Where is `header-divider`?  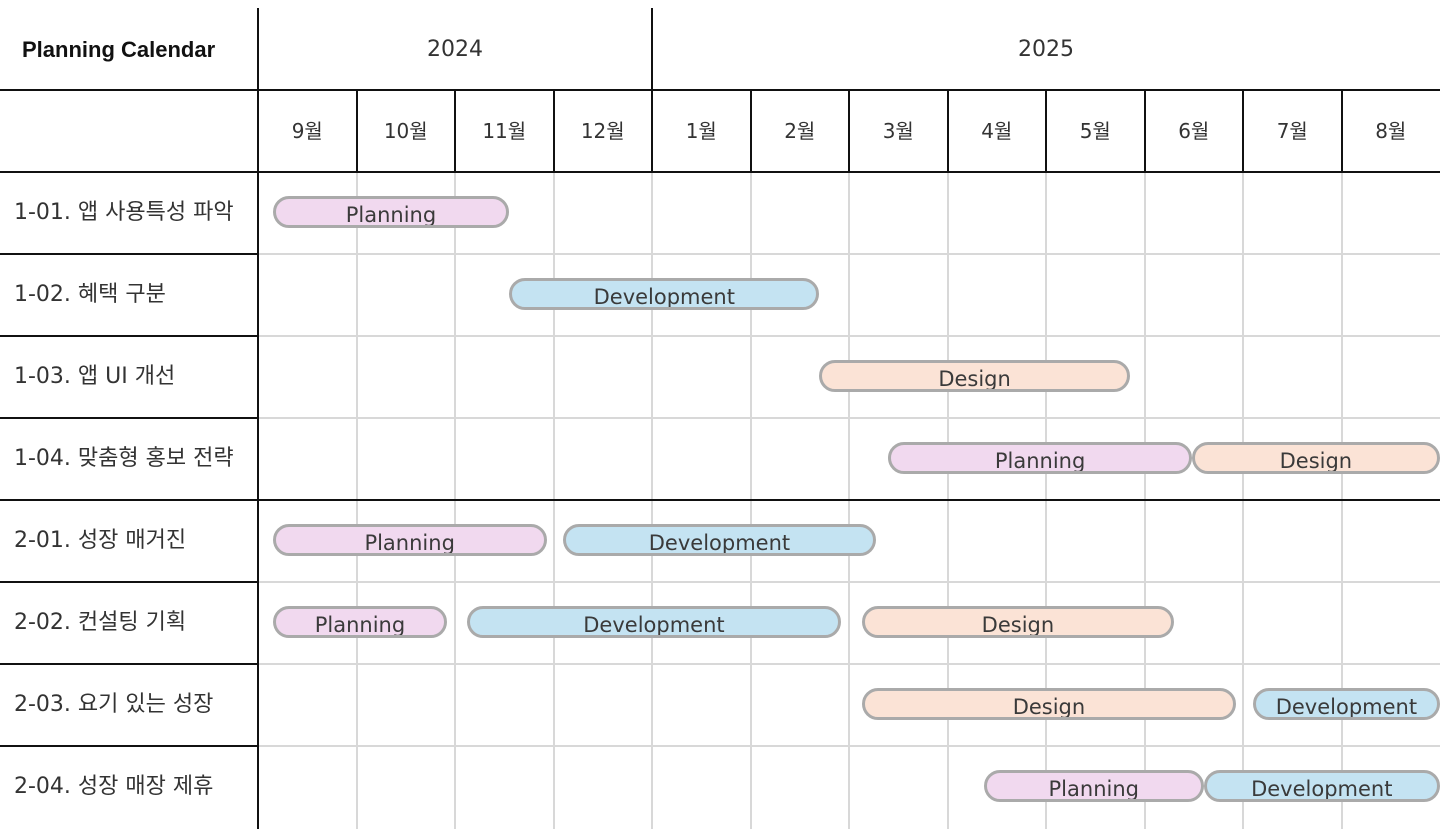
header-divider is located at coordinates (720, 90).